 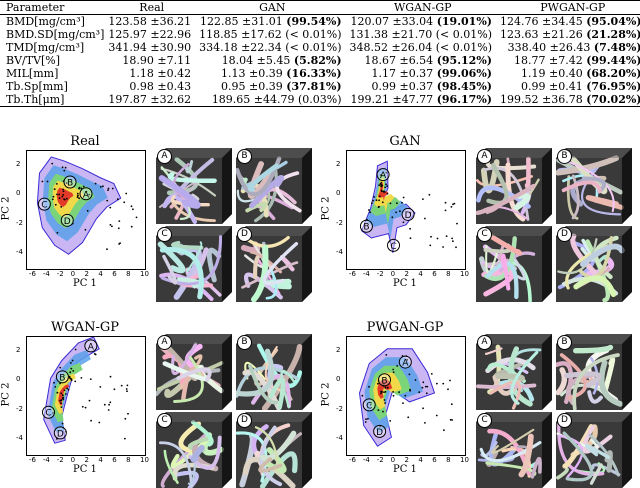 What do you see at coordinates (464, 274) in the screenshot?
I see `x-tick-label: 10` at bounding box center [464, 274].